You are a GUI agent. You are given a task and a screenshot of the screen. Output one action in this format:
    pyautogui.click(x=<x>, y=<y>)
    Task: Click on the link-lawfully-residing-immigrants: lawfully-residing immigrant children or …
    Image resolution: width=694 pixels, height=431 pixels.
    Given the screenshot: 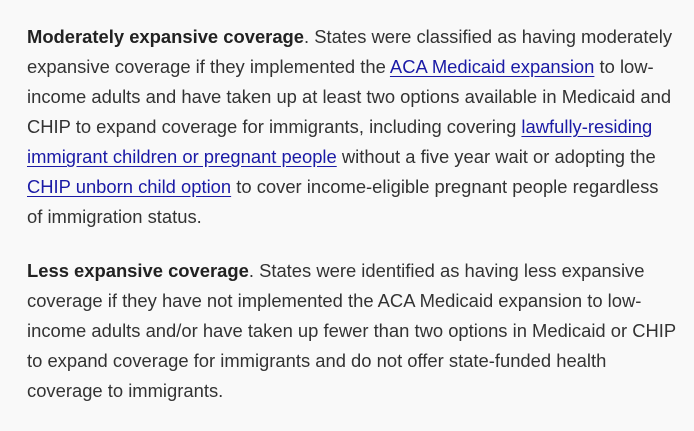 What is the action you would take?
    pyautogui.click(x=340, y=141)
    